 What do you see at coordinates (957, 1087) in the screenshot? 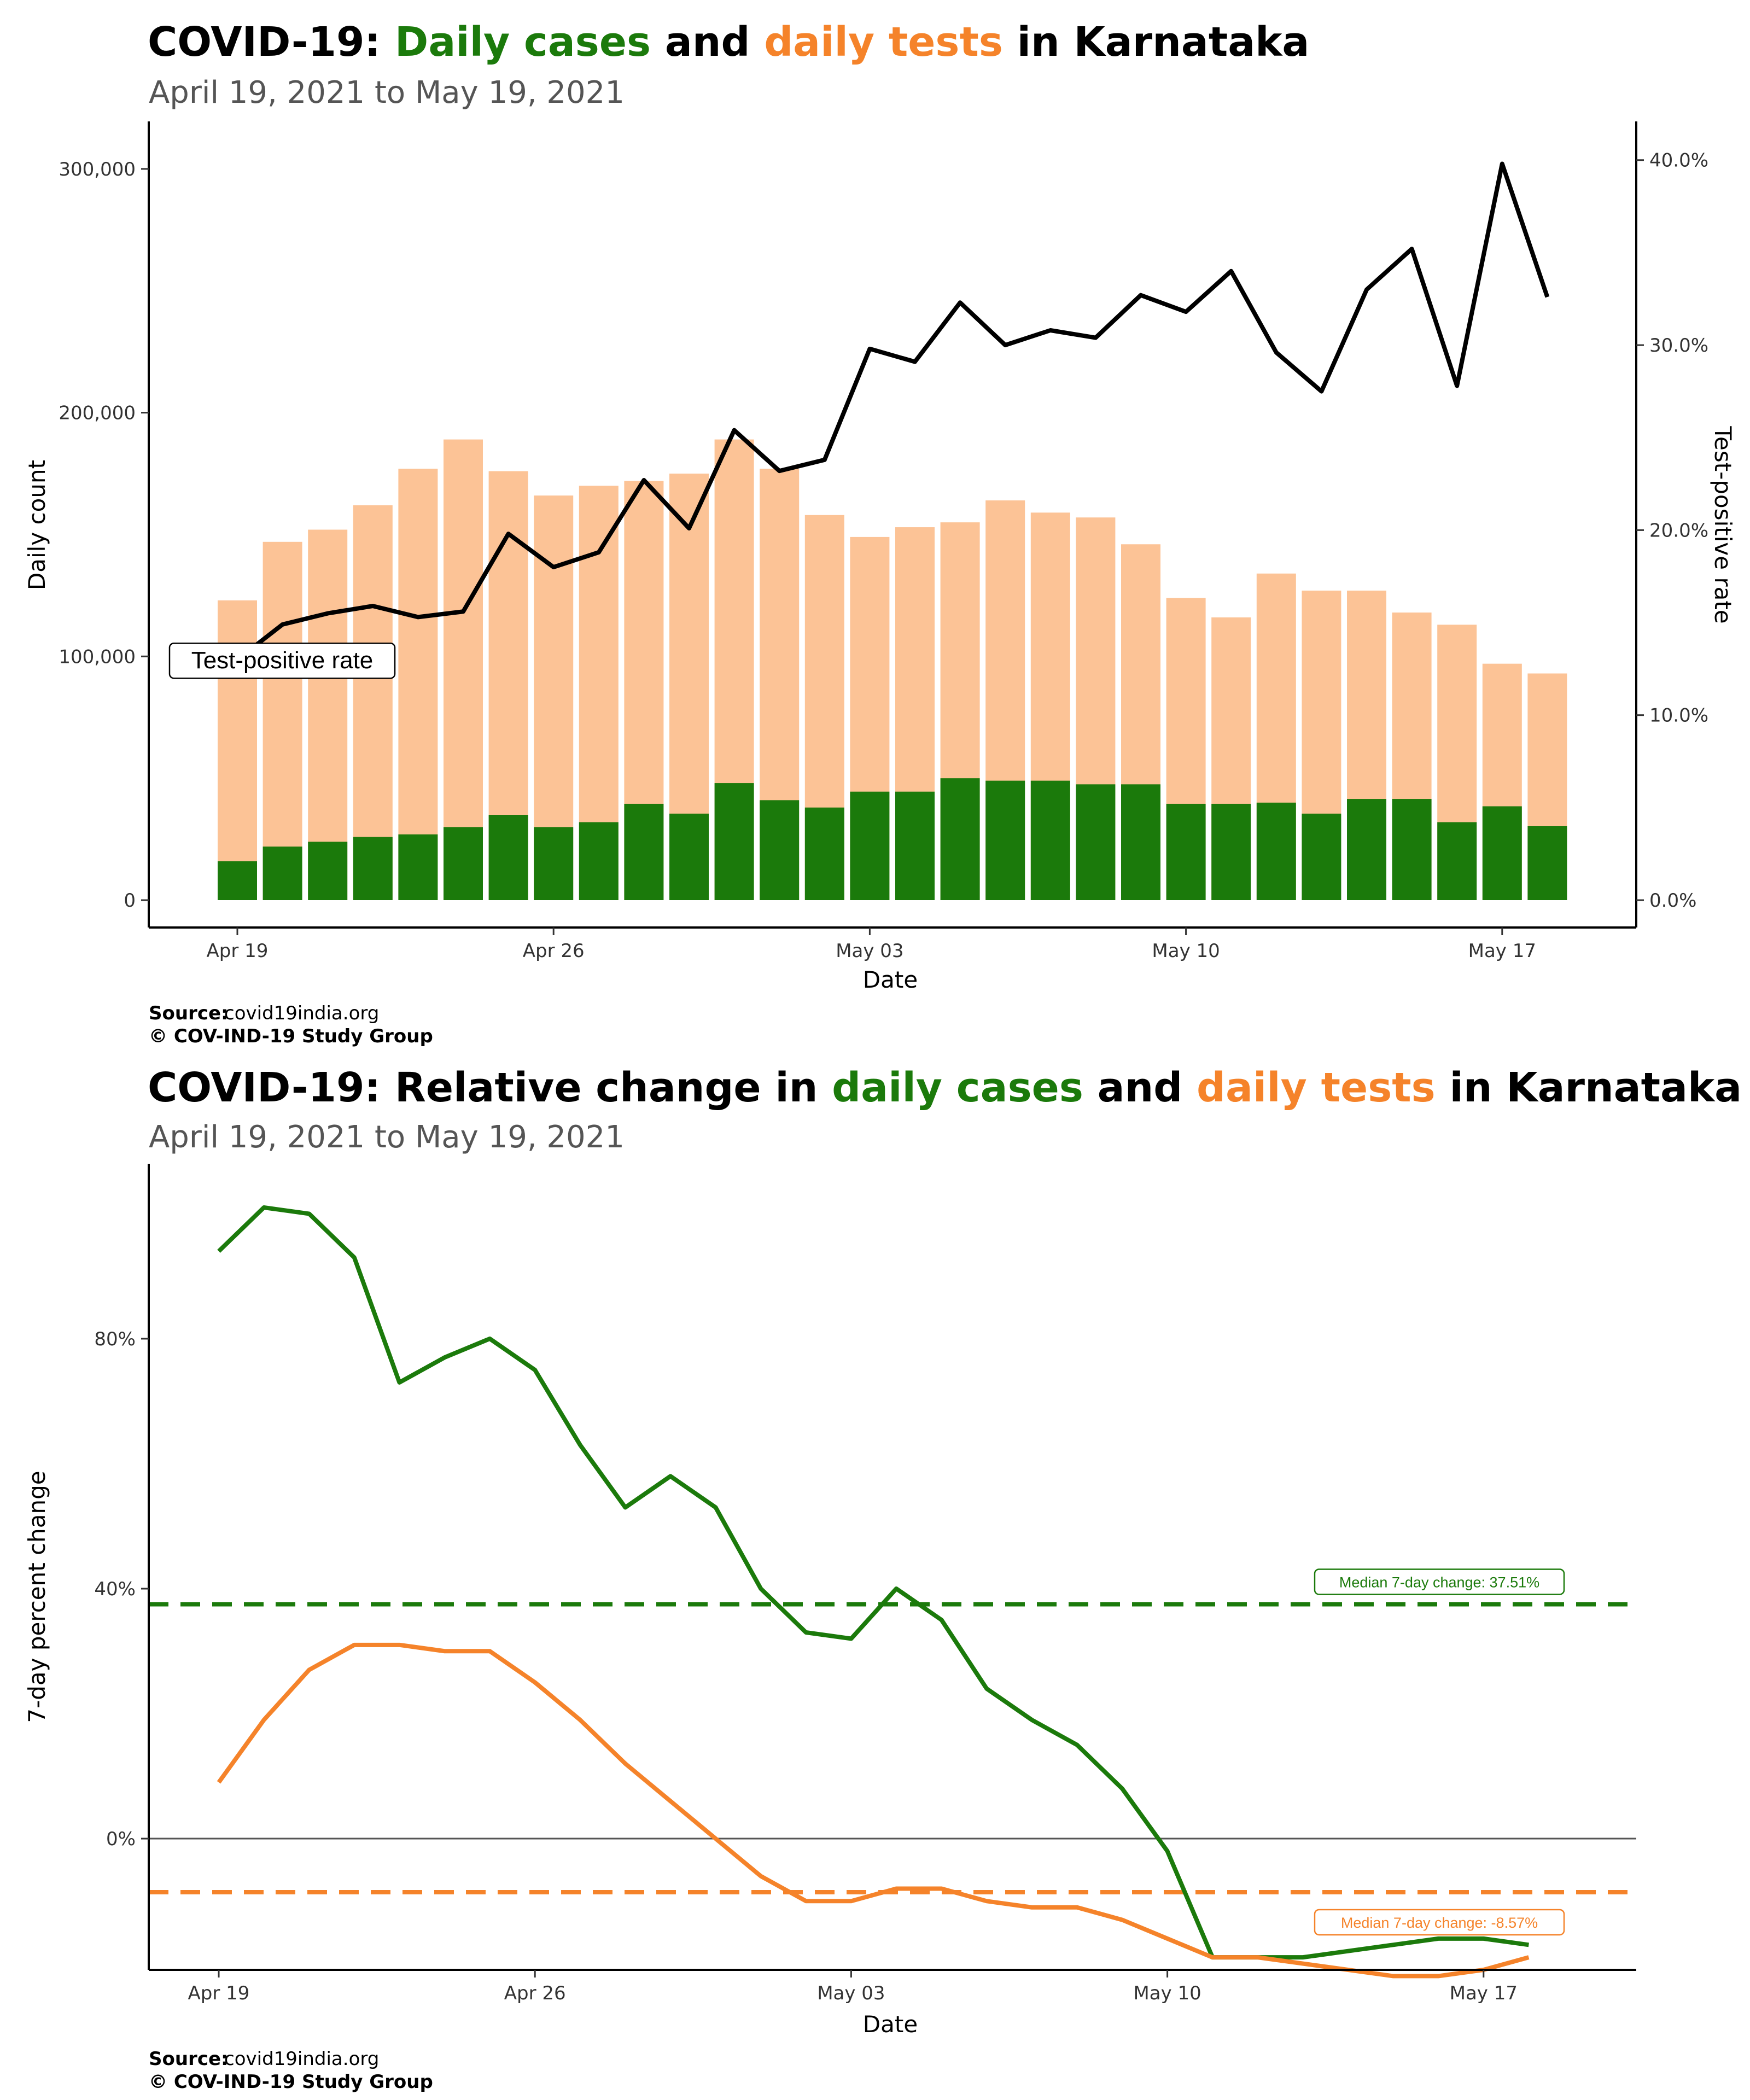
I see `title-part-1: daily cases` at bounding box center [957, 1087].